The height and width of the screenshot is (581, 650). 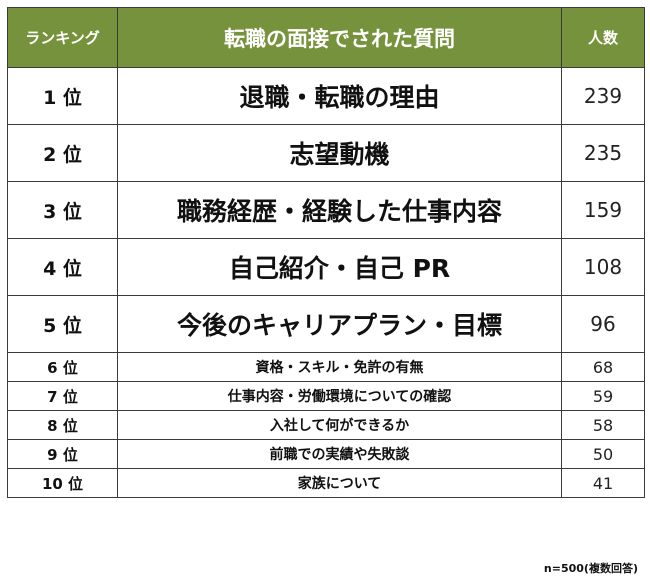 I want to click on table-row: 2 位 志望動機 235, so click(x=326, y=153).